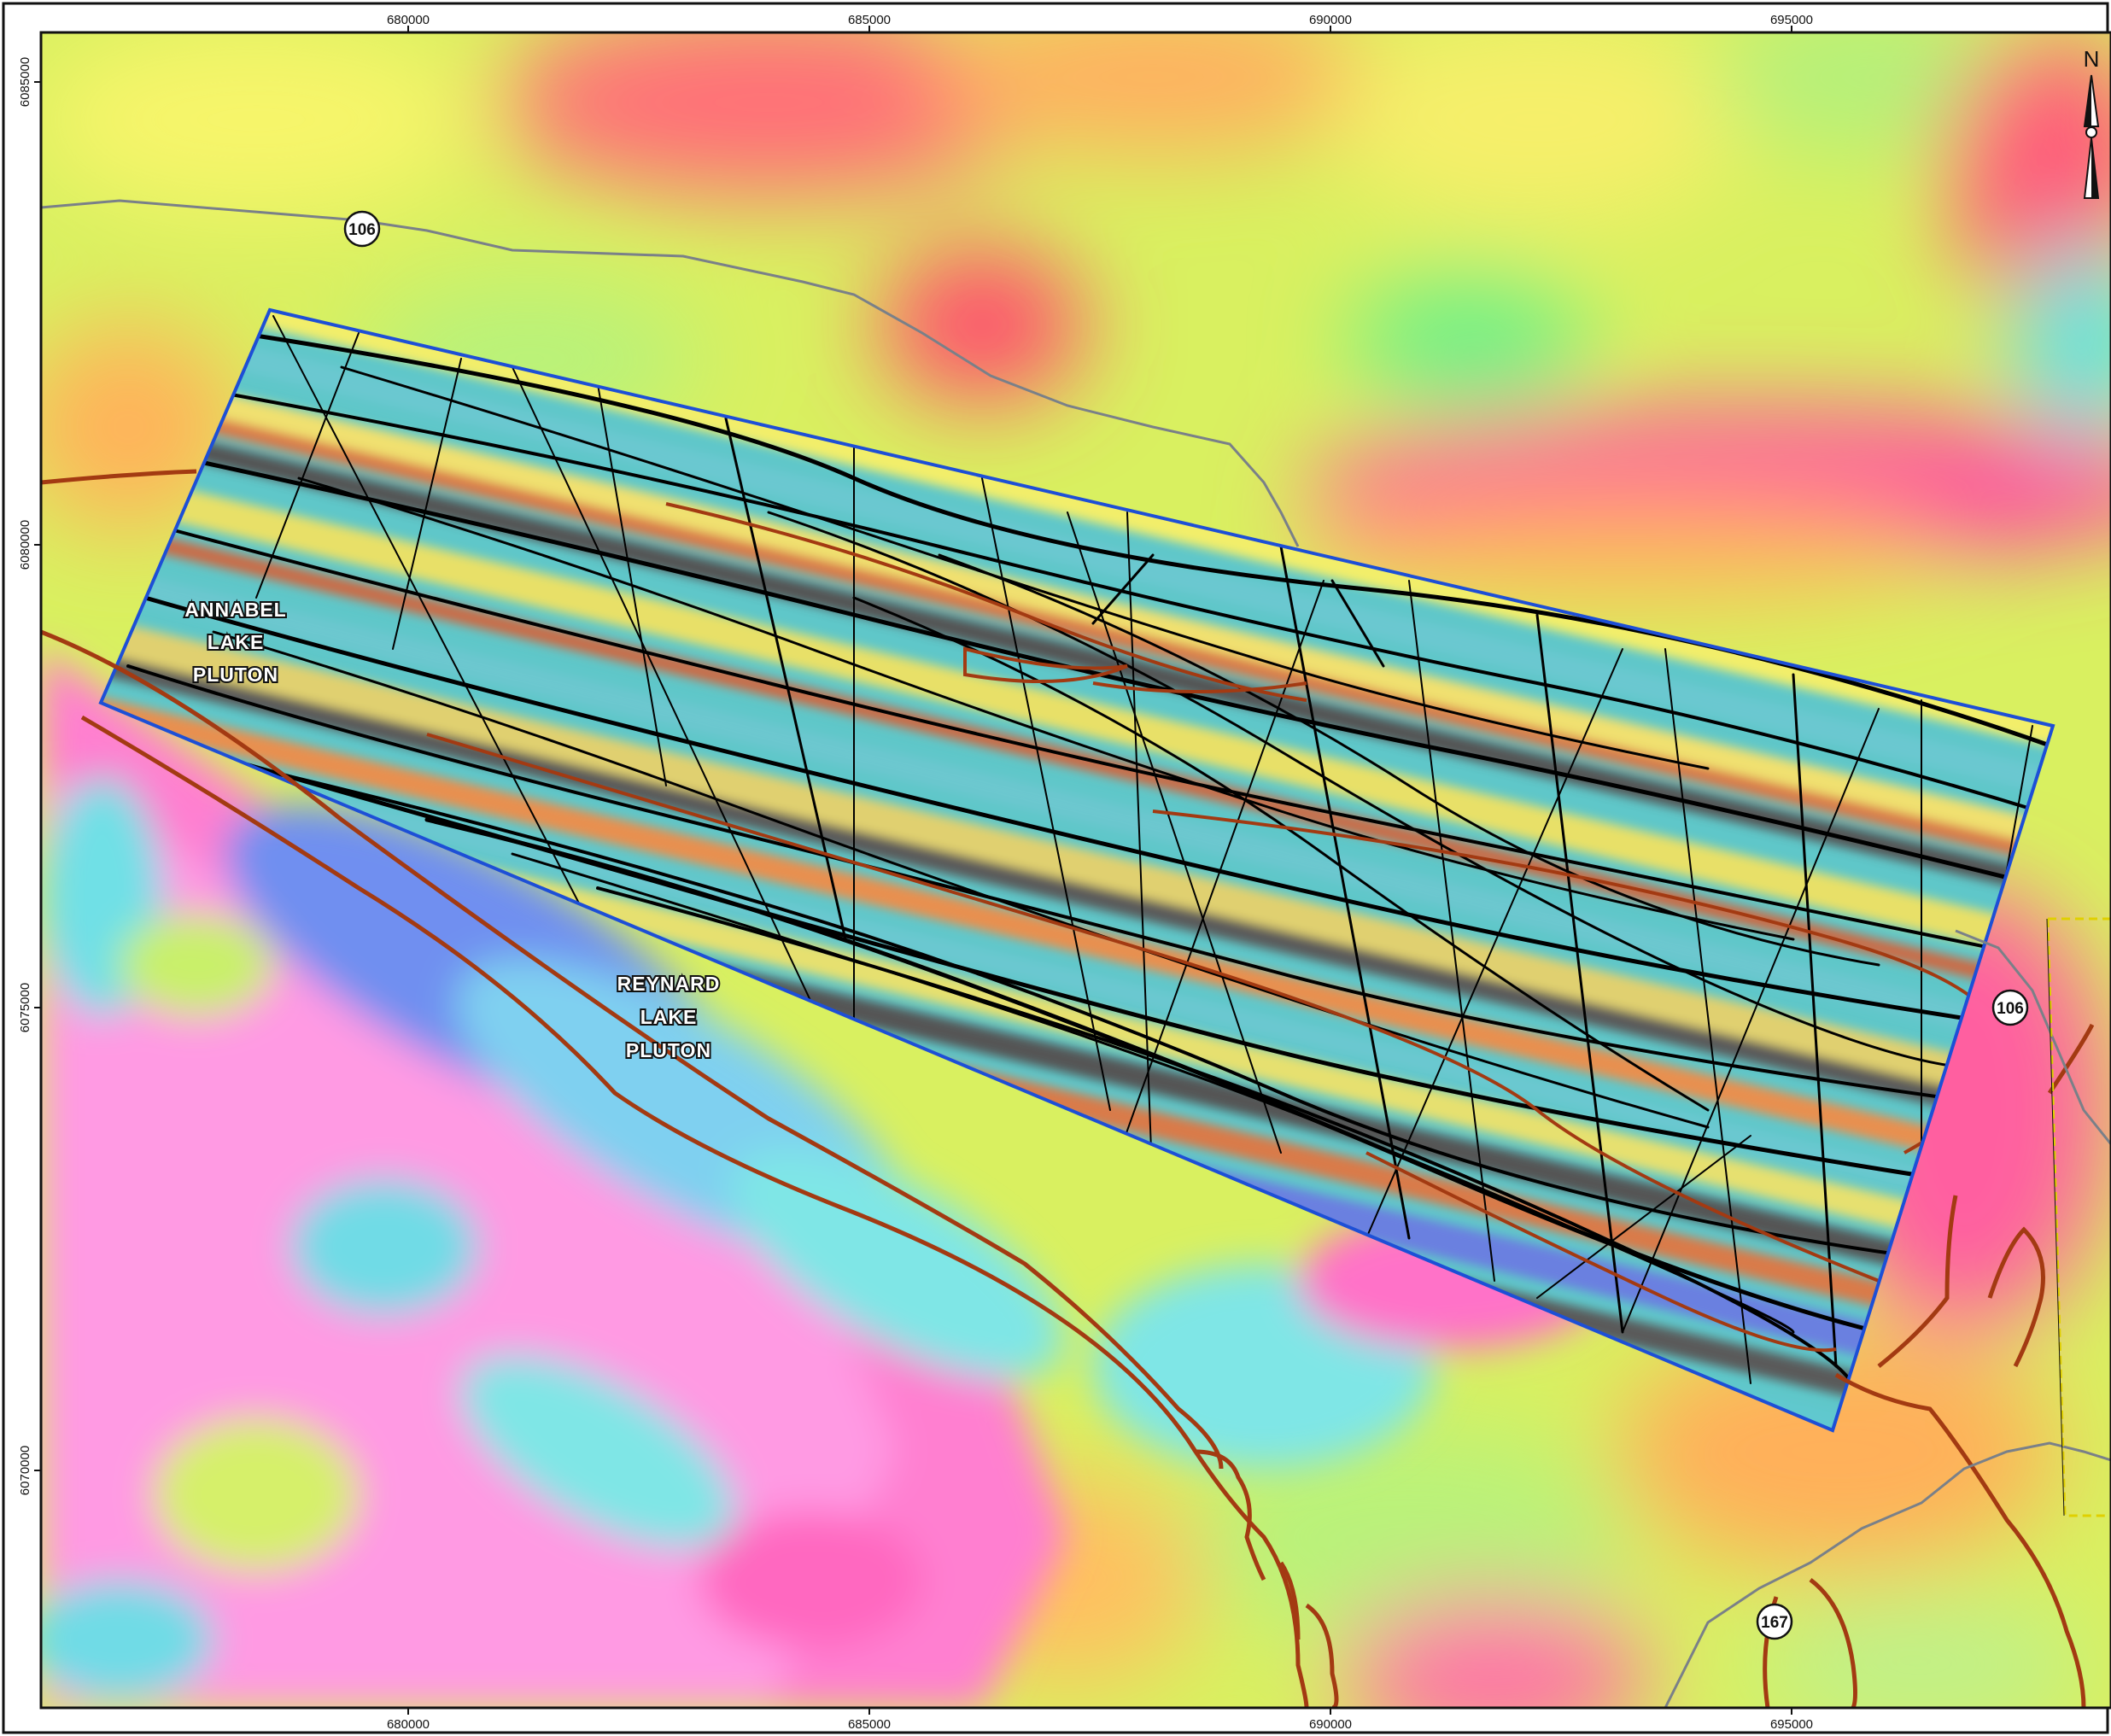 This screenshot has width=2111, height=1736. Describe the element at coordinates (1791, 20) in the screenshot. I see `x-tick-top-695000: 695000` at that location.